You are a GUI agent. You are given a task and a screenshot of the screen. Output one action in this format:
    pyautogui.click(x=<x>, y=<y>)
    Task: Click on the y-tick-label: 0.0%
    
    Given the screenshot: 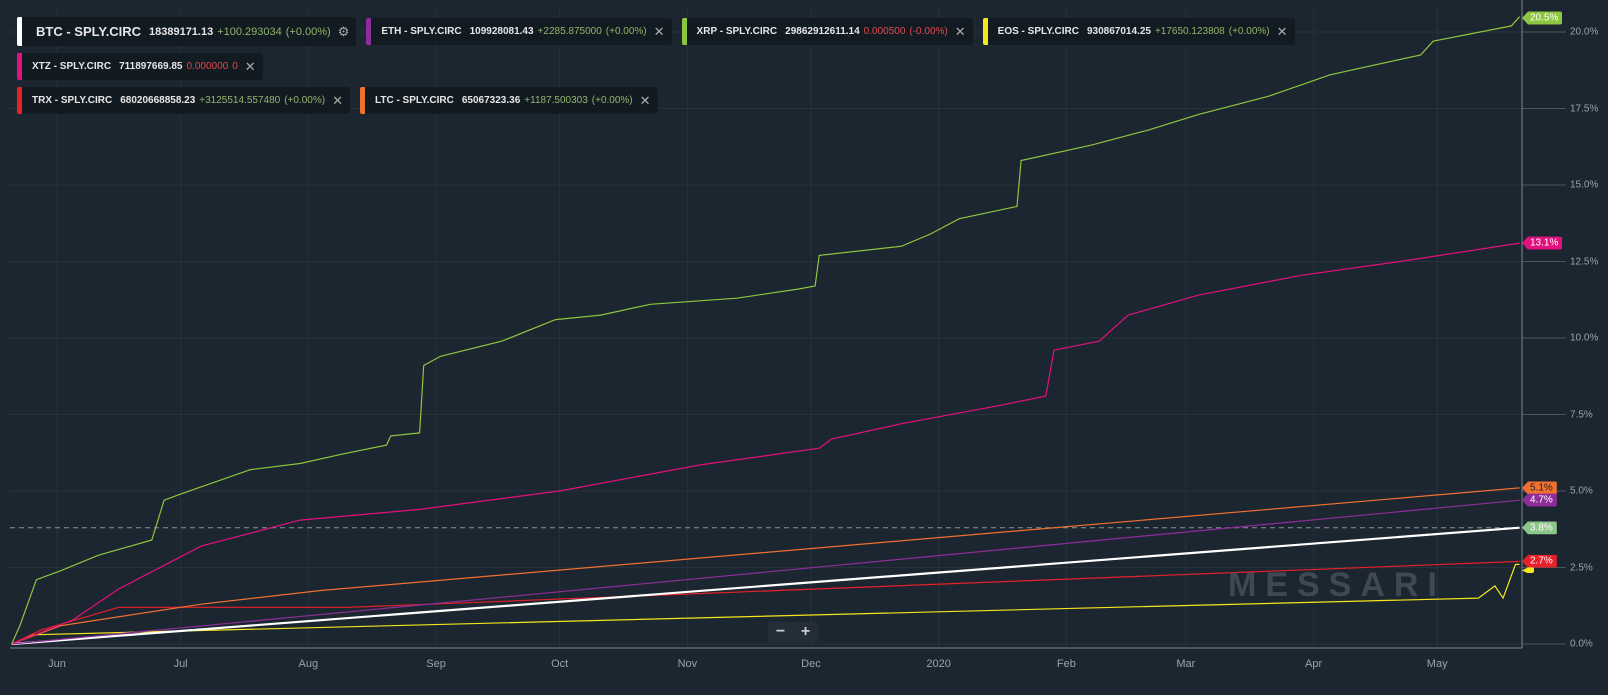 What is the action you would take?
    pyautogui.click(x=1581, y=644)
    